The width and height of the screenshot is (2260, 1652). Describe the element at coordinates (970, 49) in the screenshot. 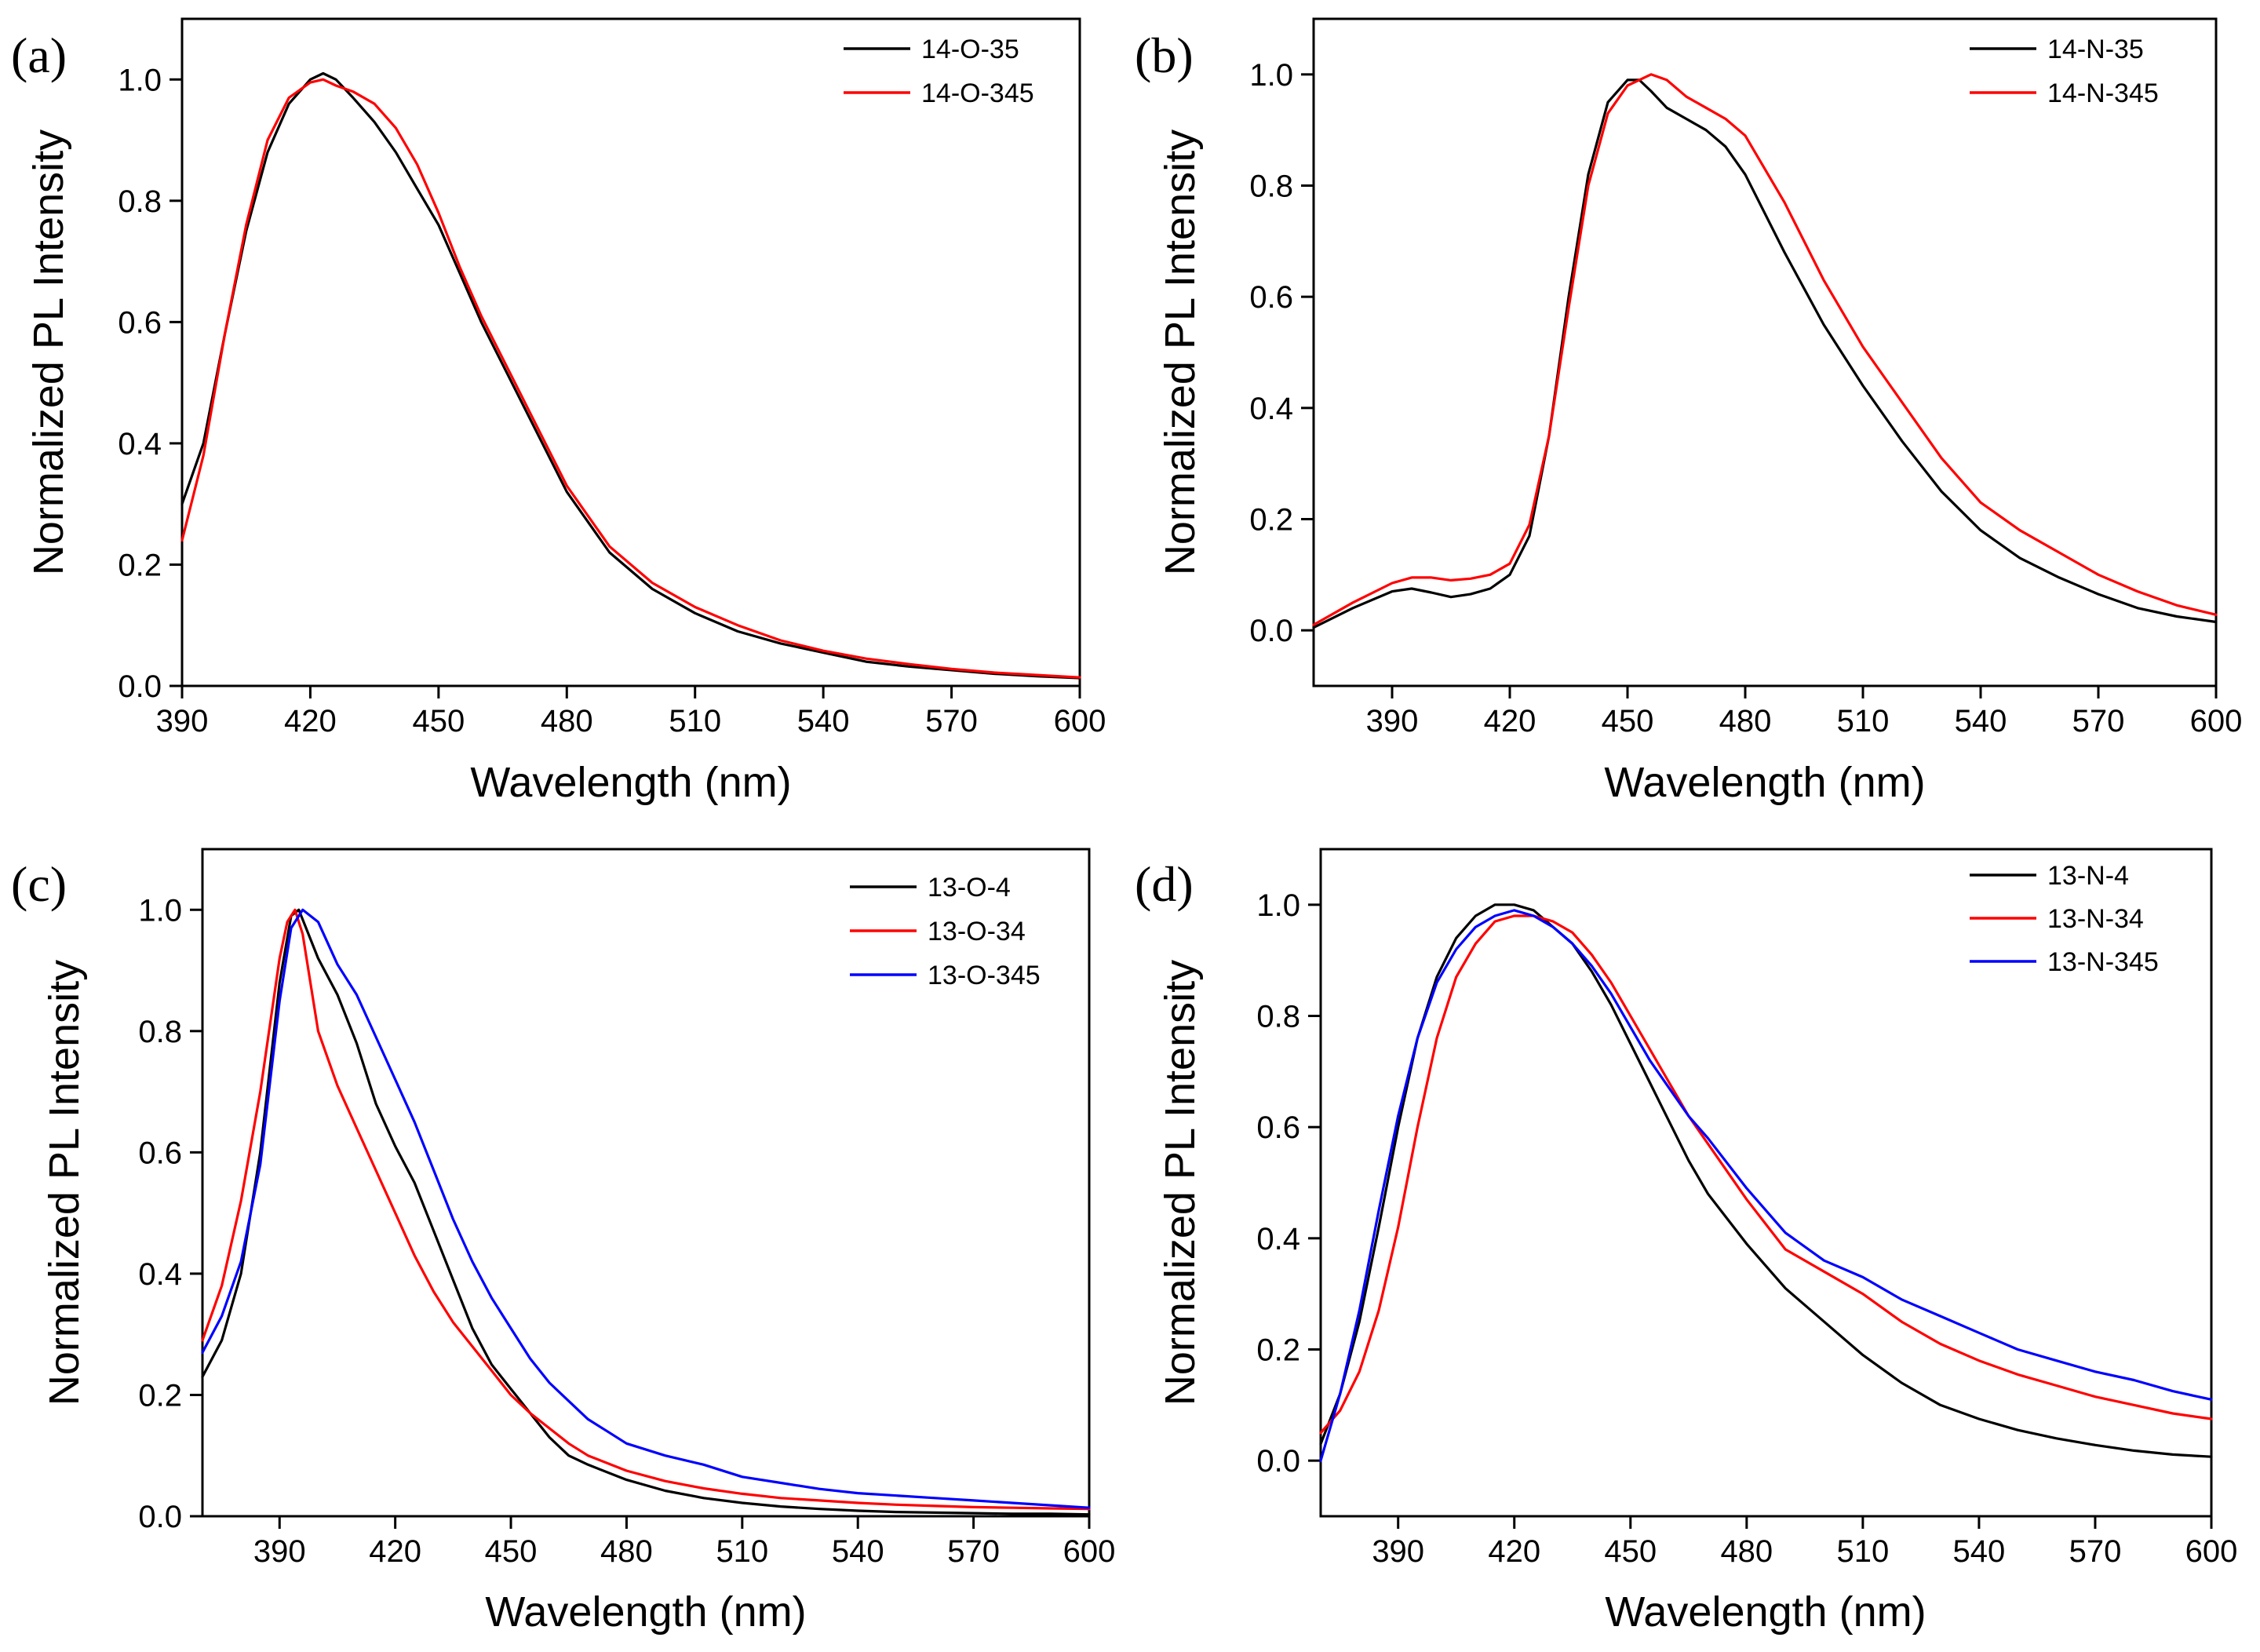

I see `legend-label-14-O-35: 14-O-35` at that location.